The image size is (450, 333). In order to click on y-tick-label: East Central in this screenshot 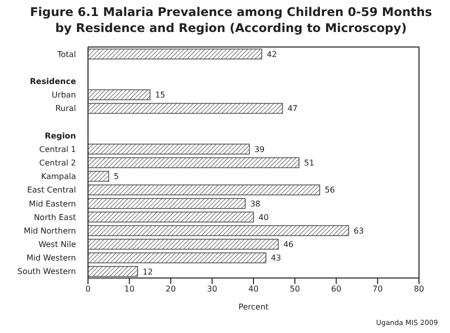, I will do `click(51, 190)`.